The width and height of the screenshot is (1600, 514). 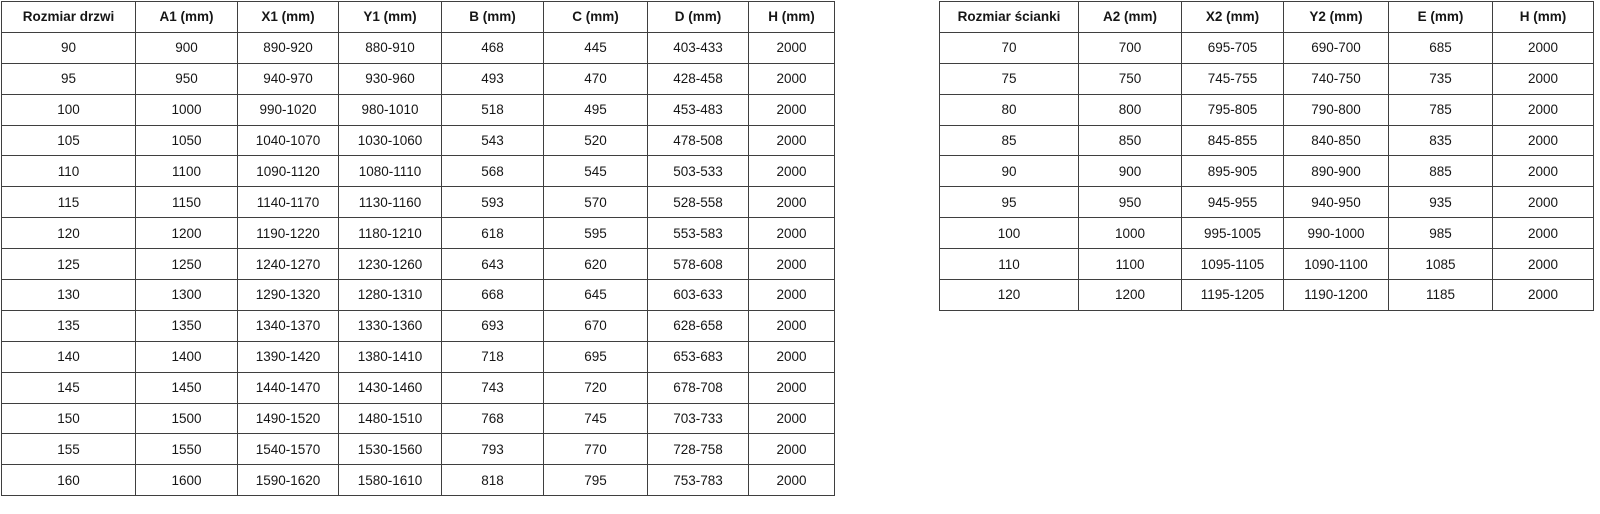 I want to click on table-cell: 835, so click(x=1440, y=140).